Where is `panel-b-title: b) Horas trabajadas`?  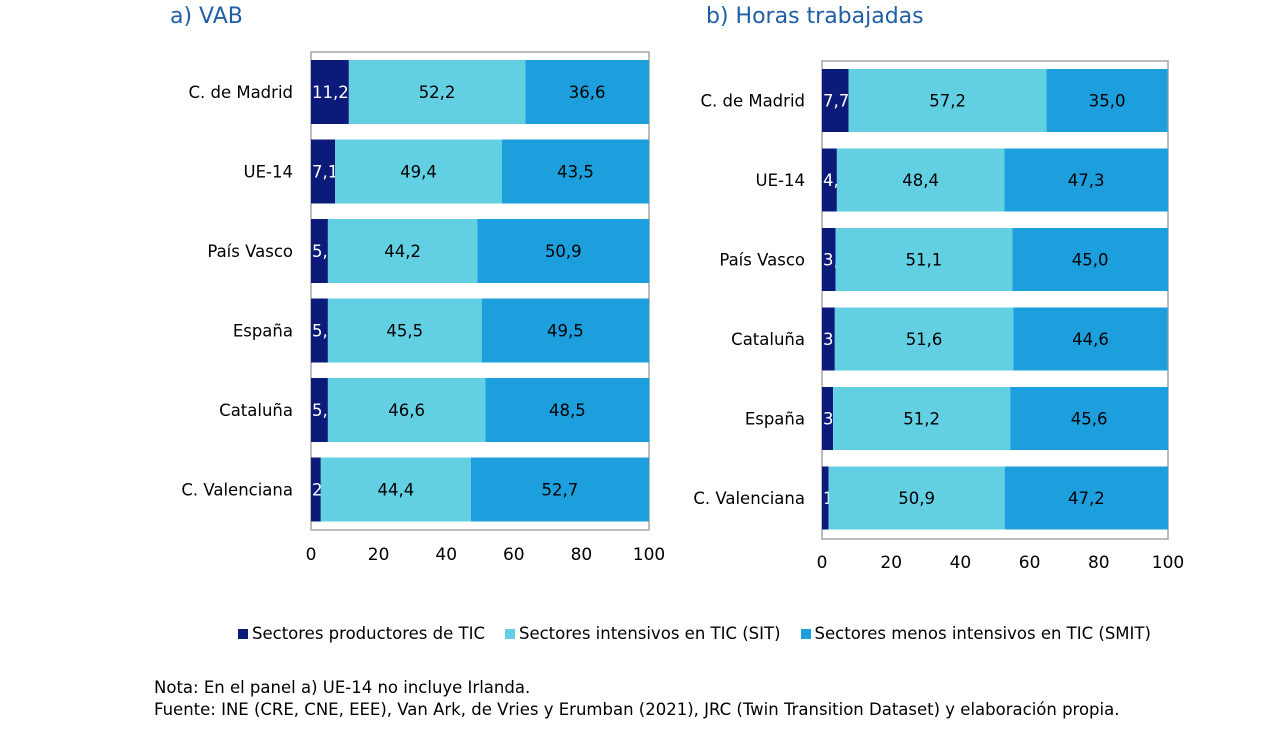
panel-b-title: b) Horas trabajadas is located at coordinates (815, 16).